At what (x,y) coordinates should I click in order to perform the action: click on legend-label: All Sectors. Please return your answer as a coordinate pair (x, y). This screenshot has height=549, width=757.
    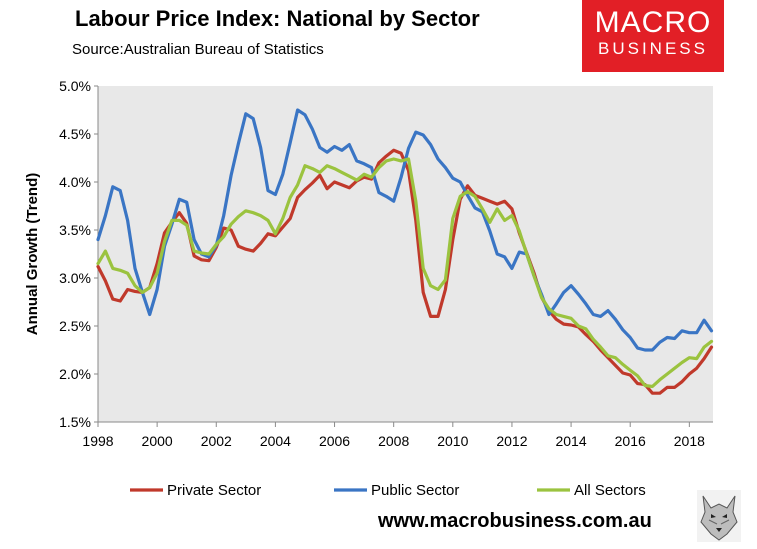
    Looking at the image, I should click on (610, 490).